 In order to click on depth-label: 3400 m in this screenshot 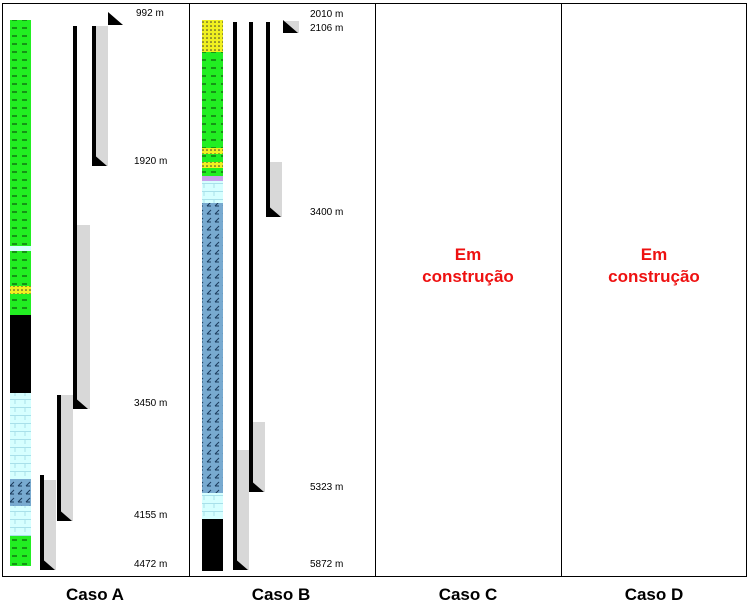, I will do `click(326, 212)`.